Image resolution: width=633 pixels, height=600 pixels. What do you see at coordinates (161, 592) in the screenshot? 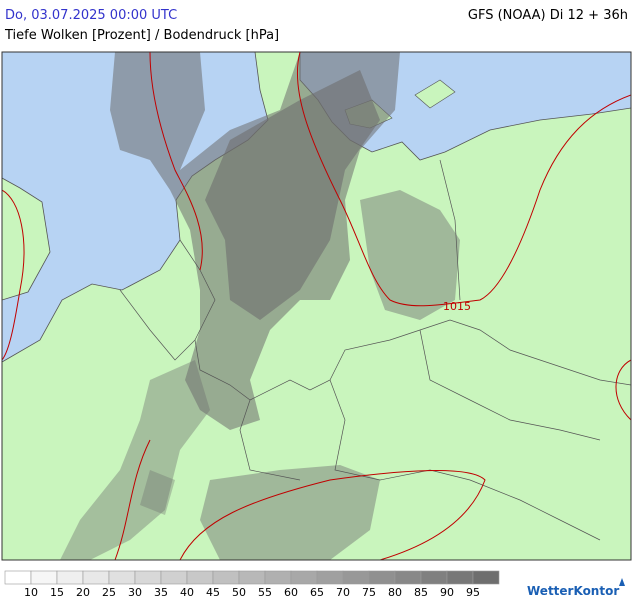
I see `legend-label: 35` at bounding box center [161, 592].